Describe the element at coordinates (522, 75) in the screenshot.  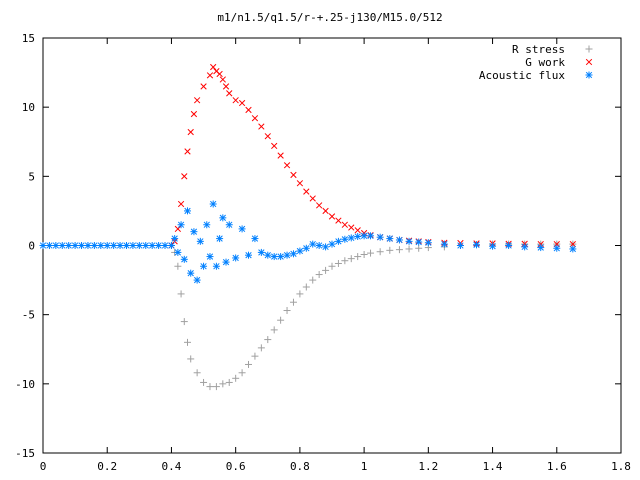
I see `legend-label: Acoustic flux` at that location.